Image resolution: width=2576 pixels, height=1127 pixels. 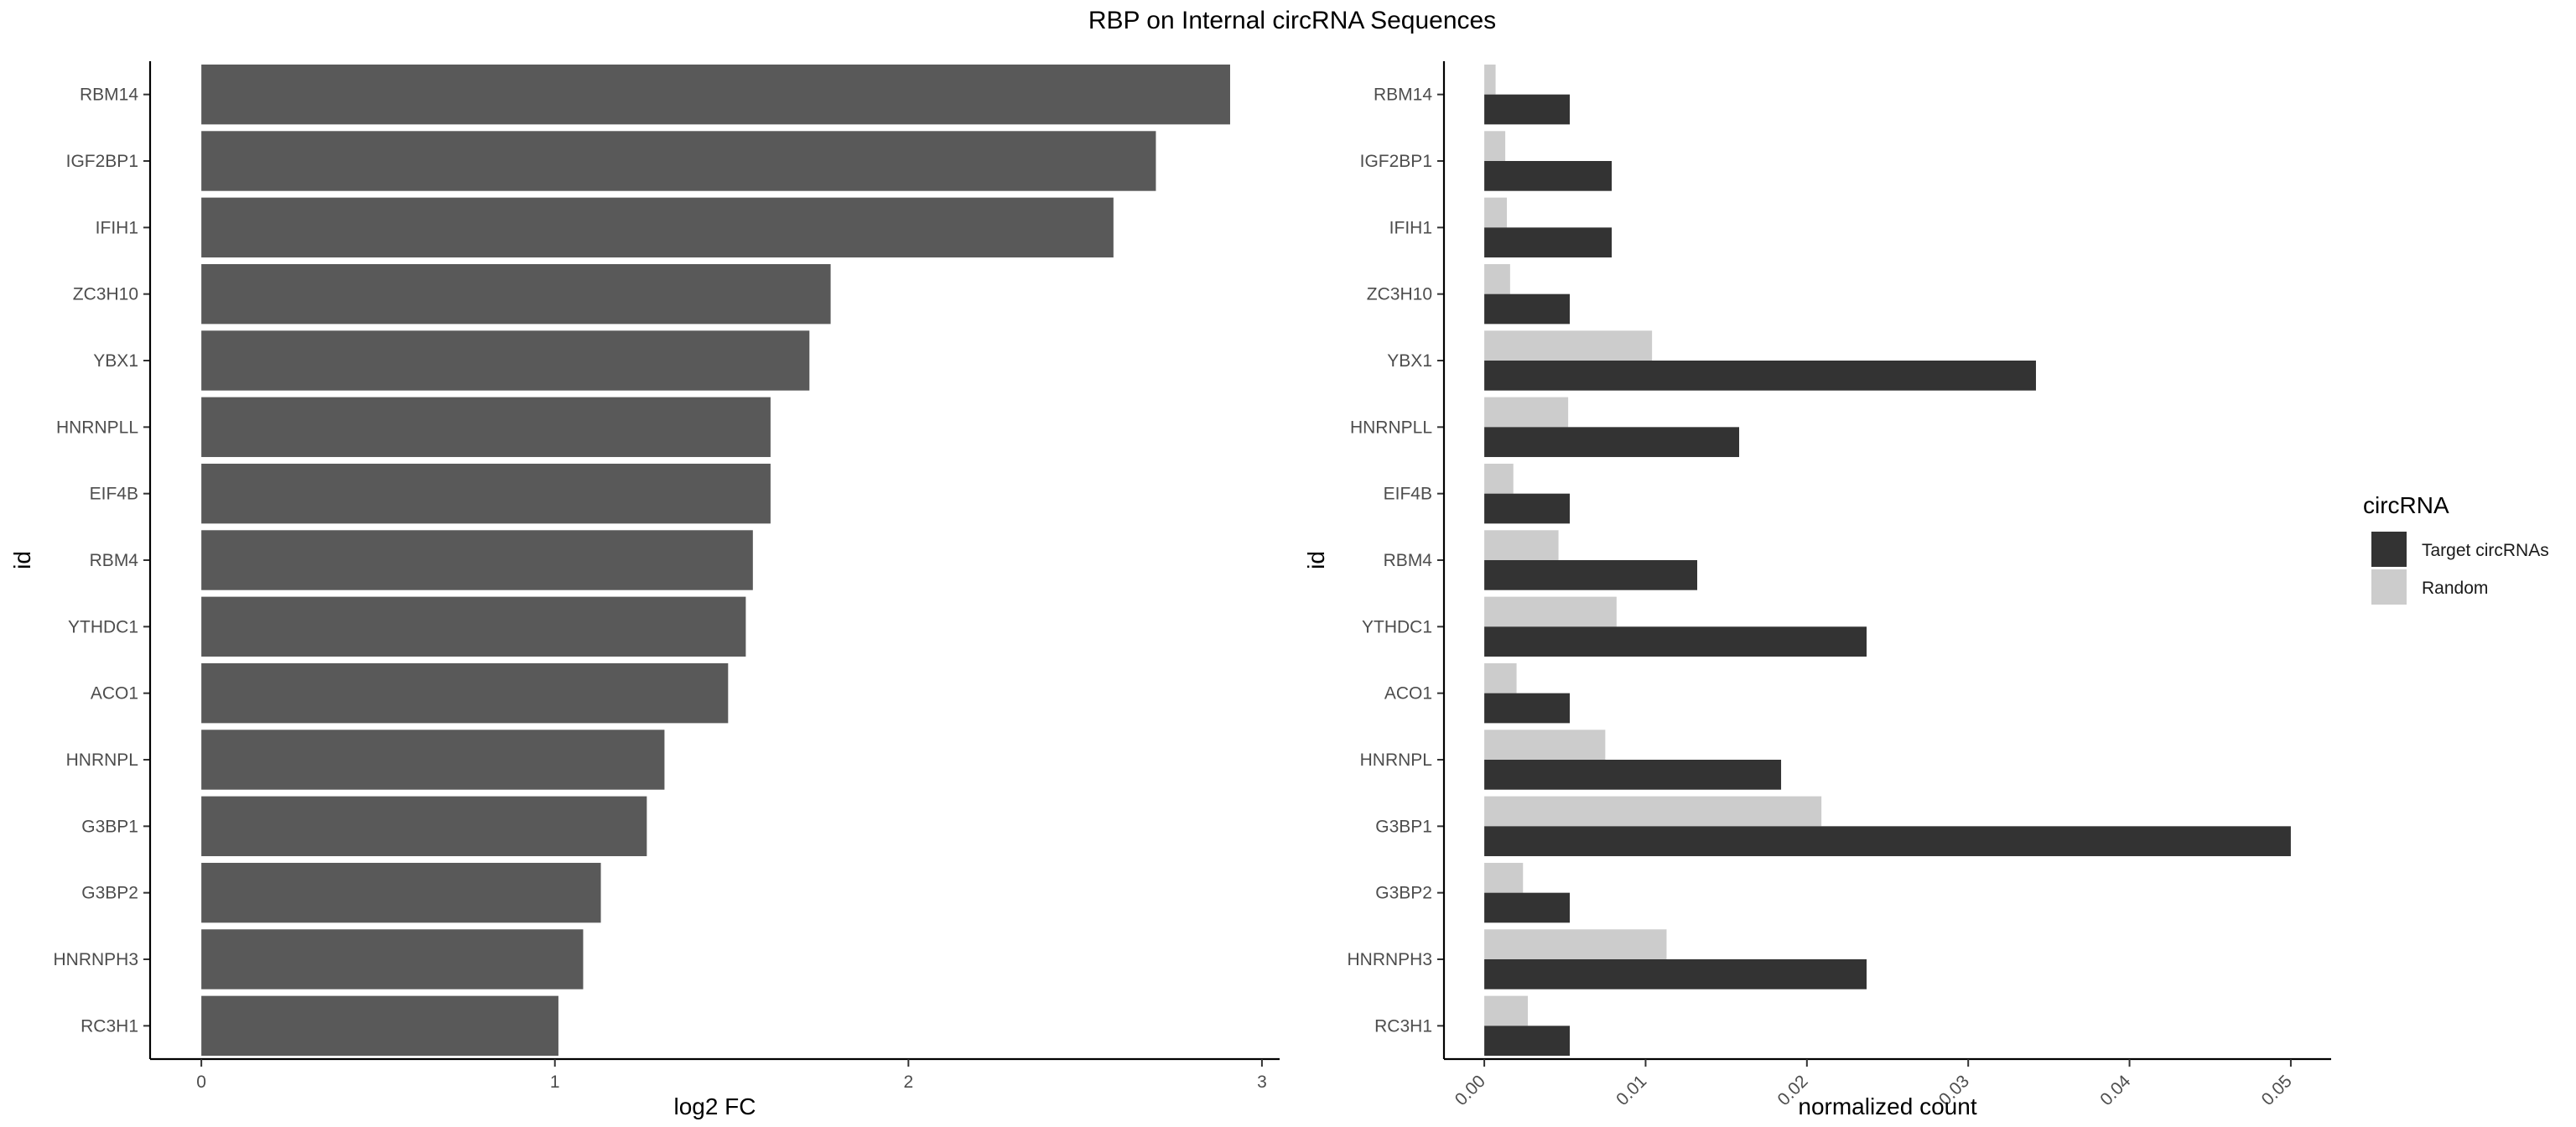 I want to click on x-tick-label: 3, so click(x=1262, y=1082).